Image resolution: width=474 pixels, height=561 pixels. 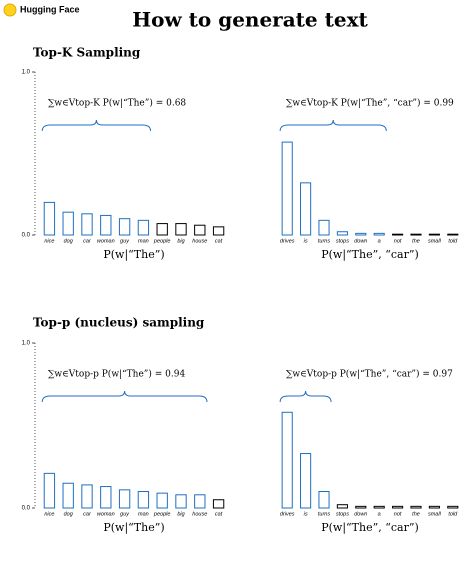 What do you see at coordinates (50, 9) in the screenshot?
I see `brand: Hugging Face` at bounding box center [50, 9].